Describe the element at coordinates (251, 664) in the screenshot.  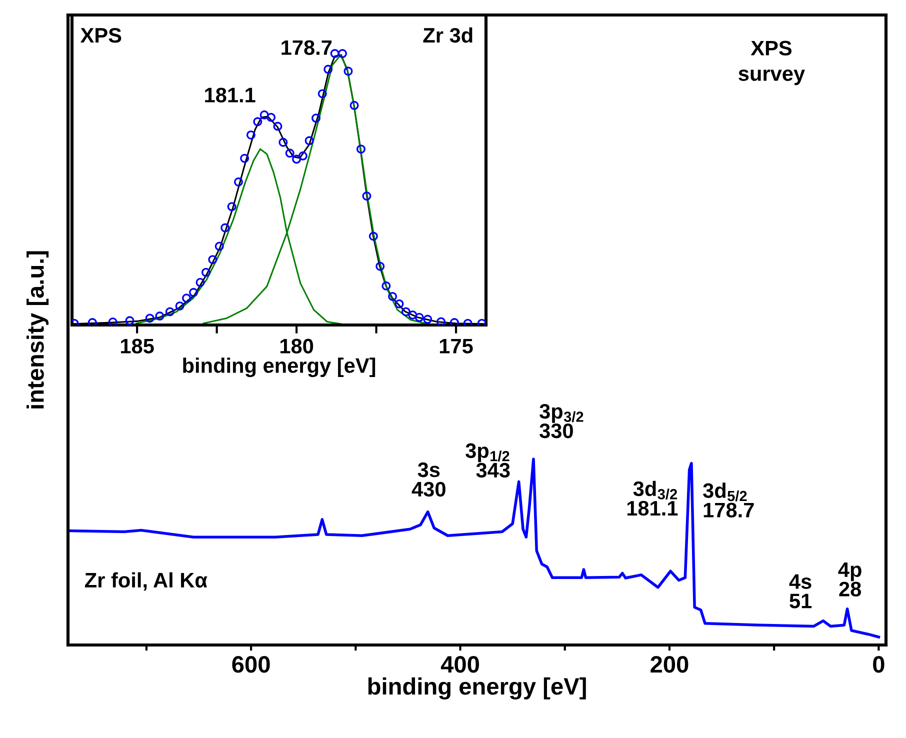
I see `x-tick-label: 600` at that location.